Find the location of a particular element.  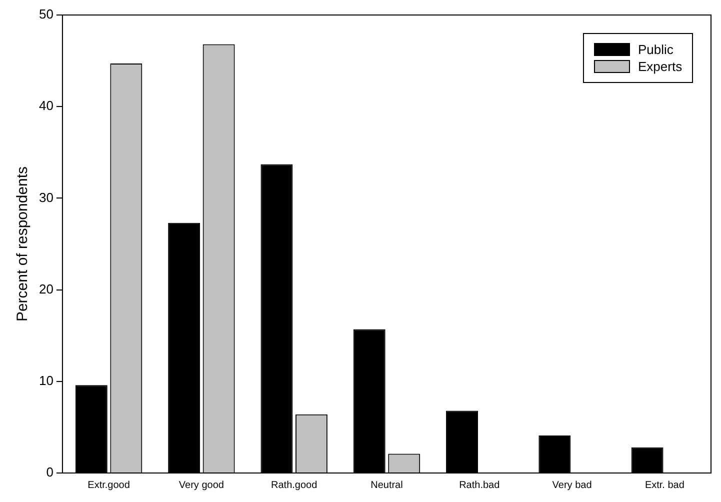

x-tick-label: Neutral is located at coordinates (386, 485).